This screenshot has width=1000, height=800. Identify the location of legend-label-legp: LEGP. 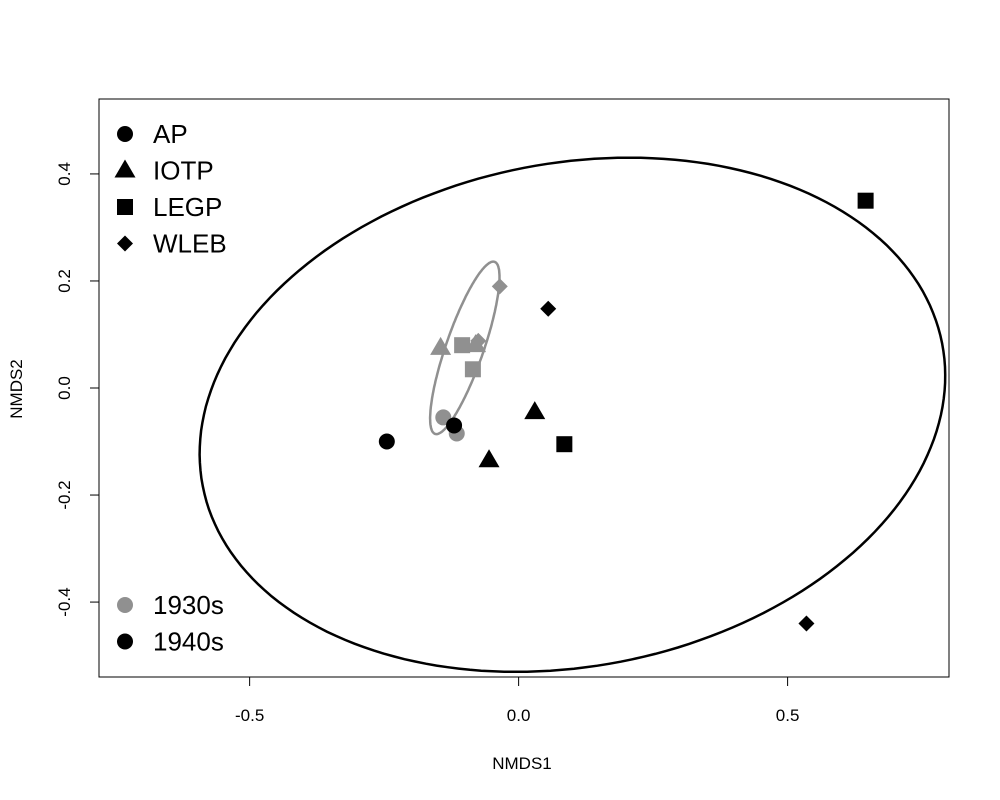
(187, 207).